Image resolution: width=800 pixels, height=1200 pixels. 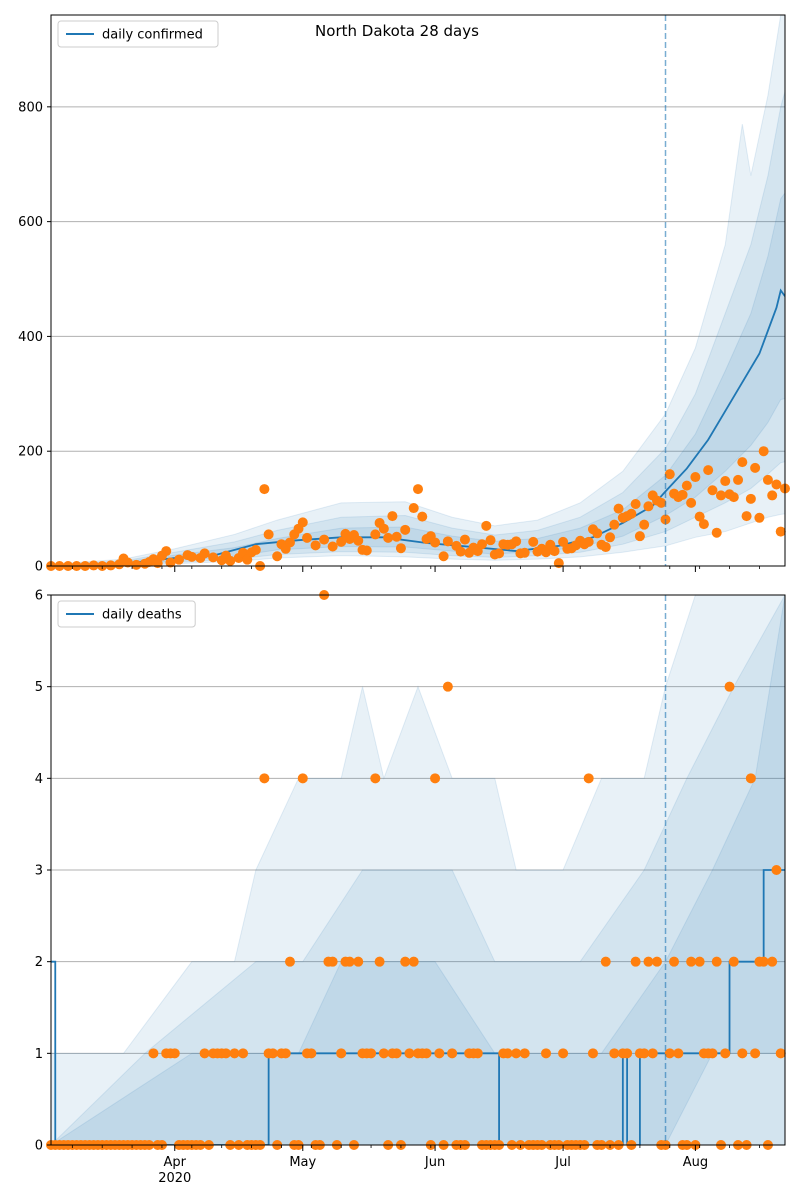 What do you see at coordinates (39, 871) in the screenshot?
I see `y-tick-label: 3` at bounding box center [39, 871].